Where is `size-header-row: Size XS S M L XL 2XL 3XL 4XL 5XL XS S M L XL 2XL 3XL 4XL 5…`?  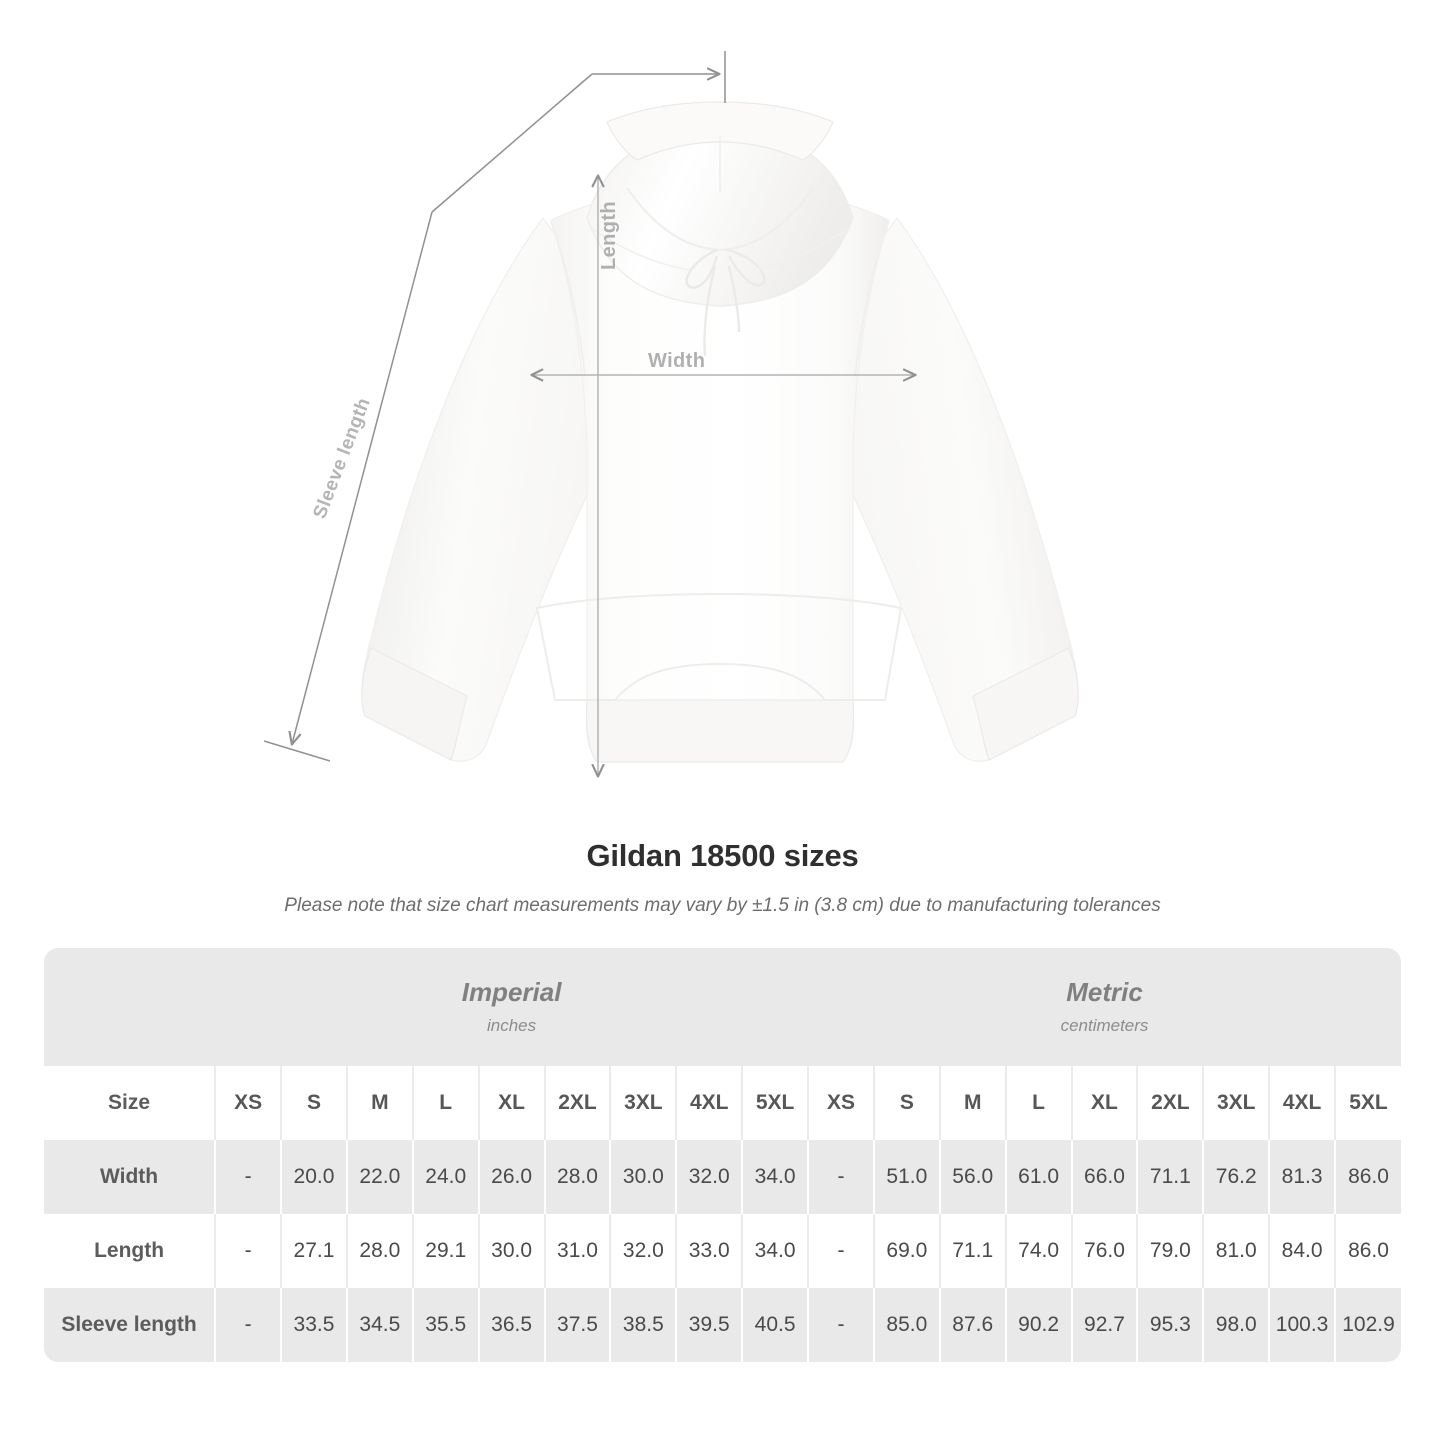
size-header-row: Size XS S M L XL 2XL 3XL 4XL 5XL XS S M L XL 2XL 3XL 4XL 5… is located at coordinates (722, 1103).